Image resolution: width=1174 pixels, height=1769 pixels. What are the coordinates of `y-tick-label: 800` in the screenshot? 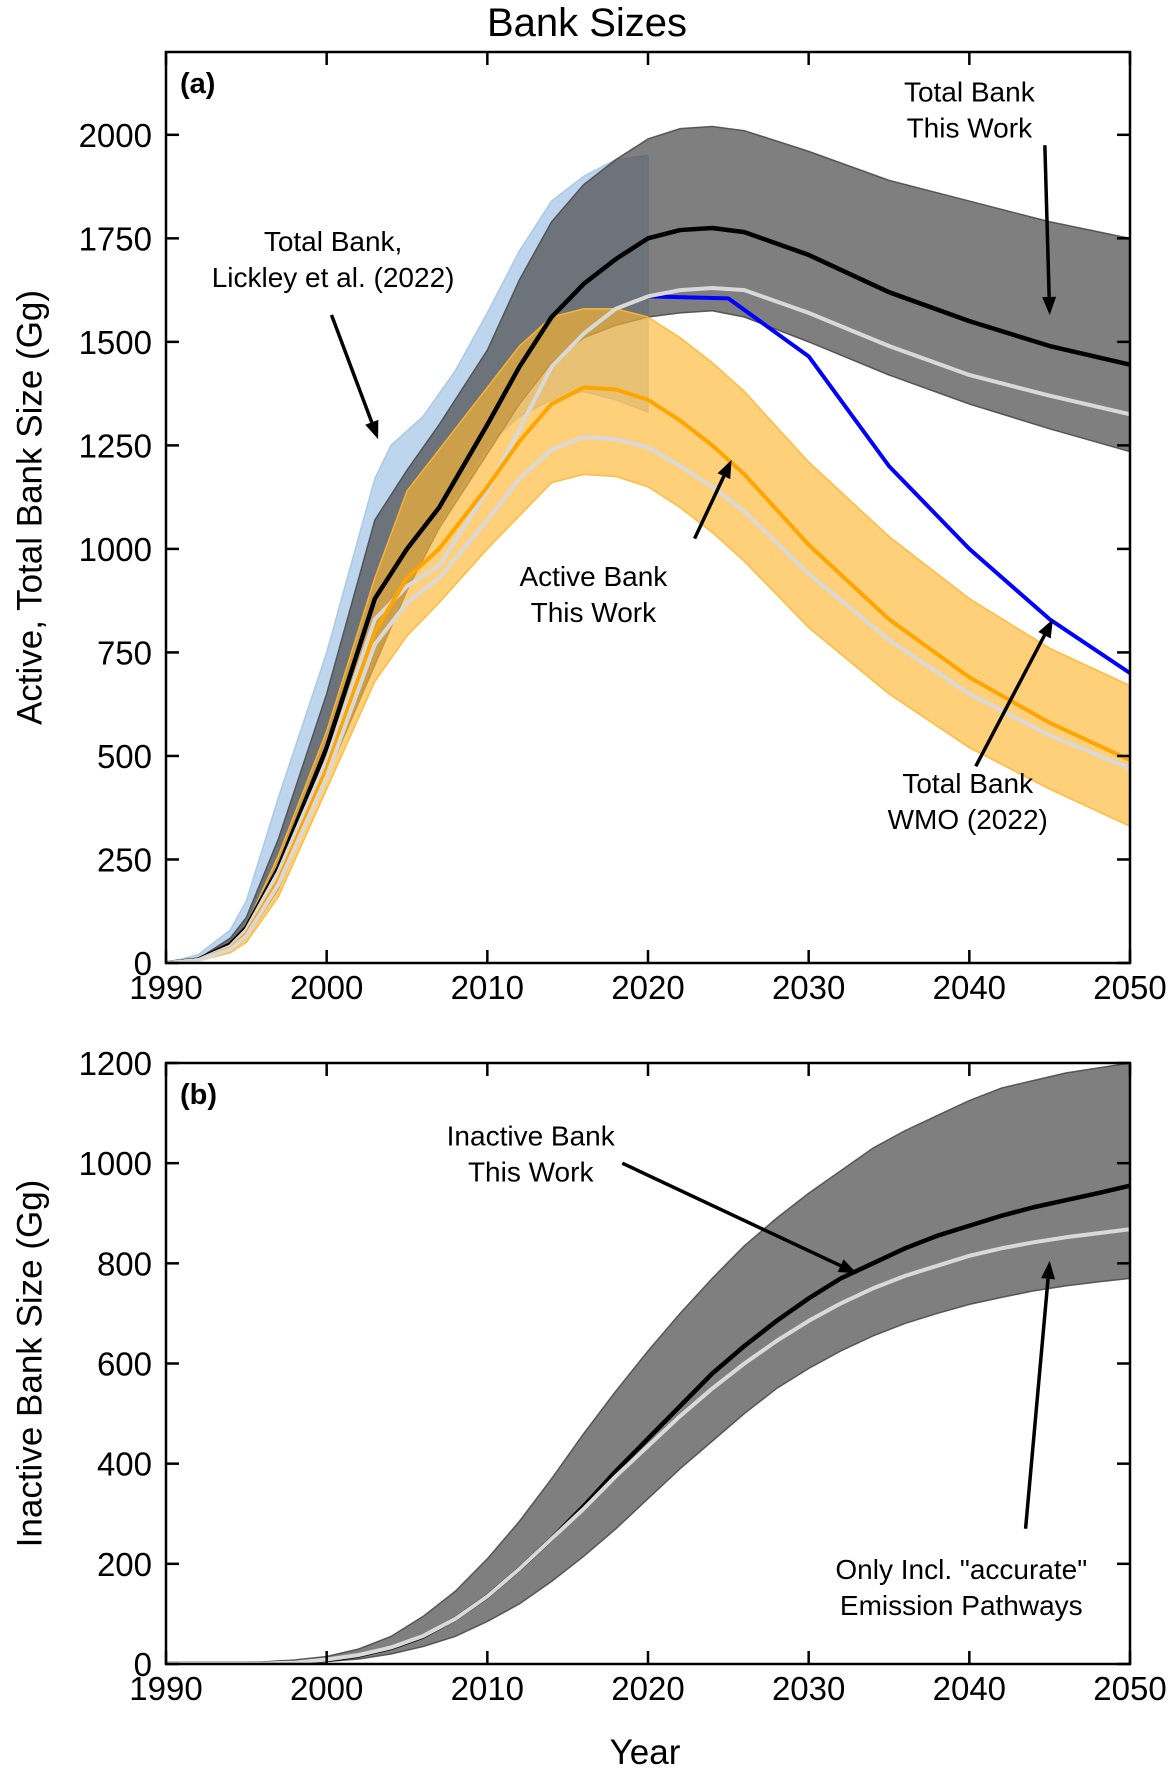 It's located at (124, 1263).